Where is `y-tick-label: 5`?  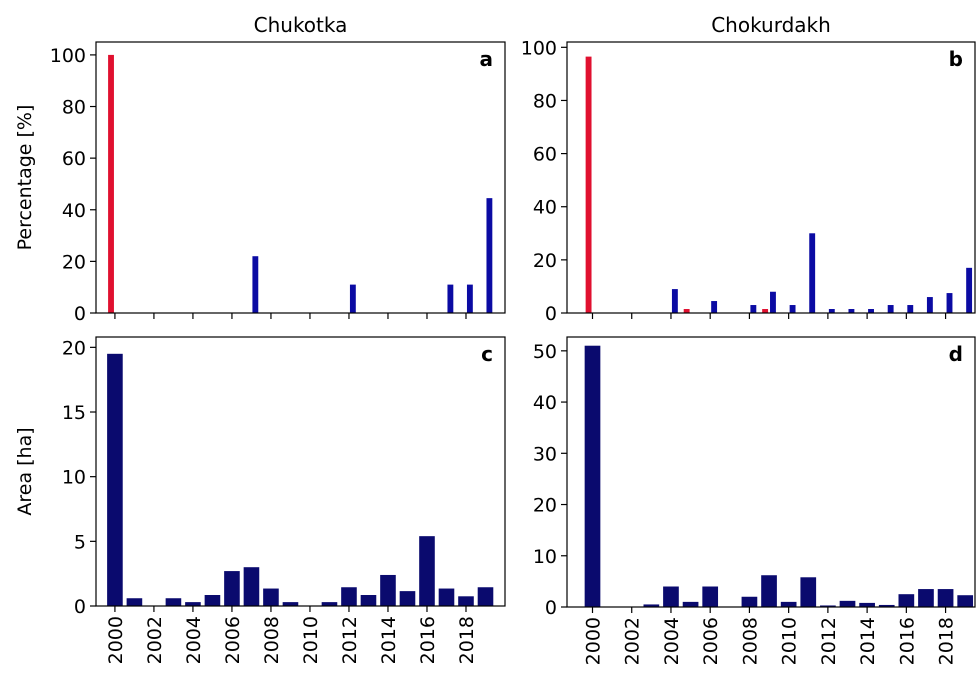
y-tick-label: 5 is located at coordinates (80, 542).